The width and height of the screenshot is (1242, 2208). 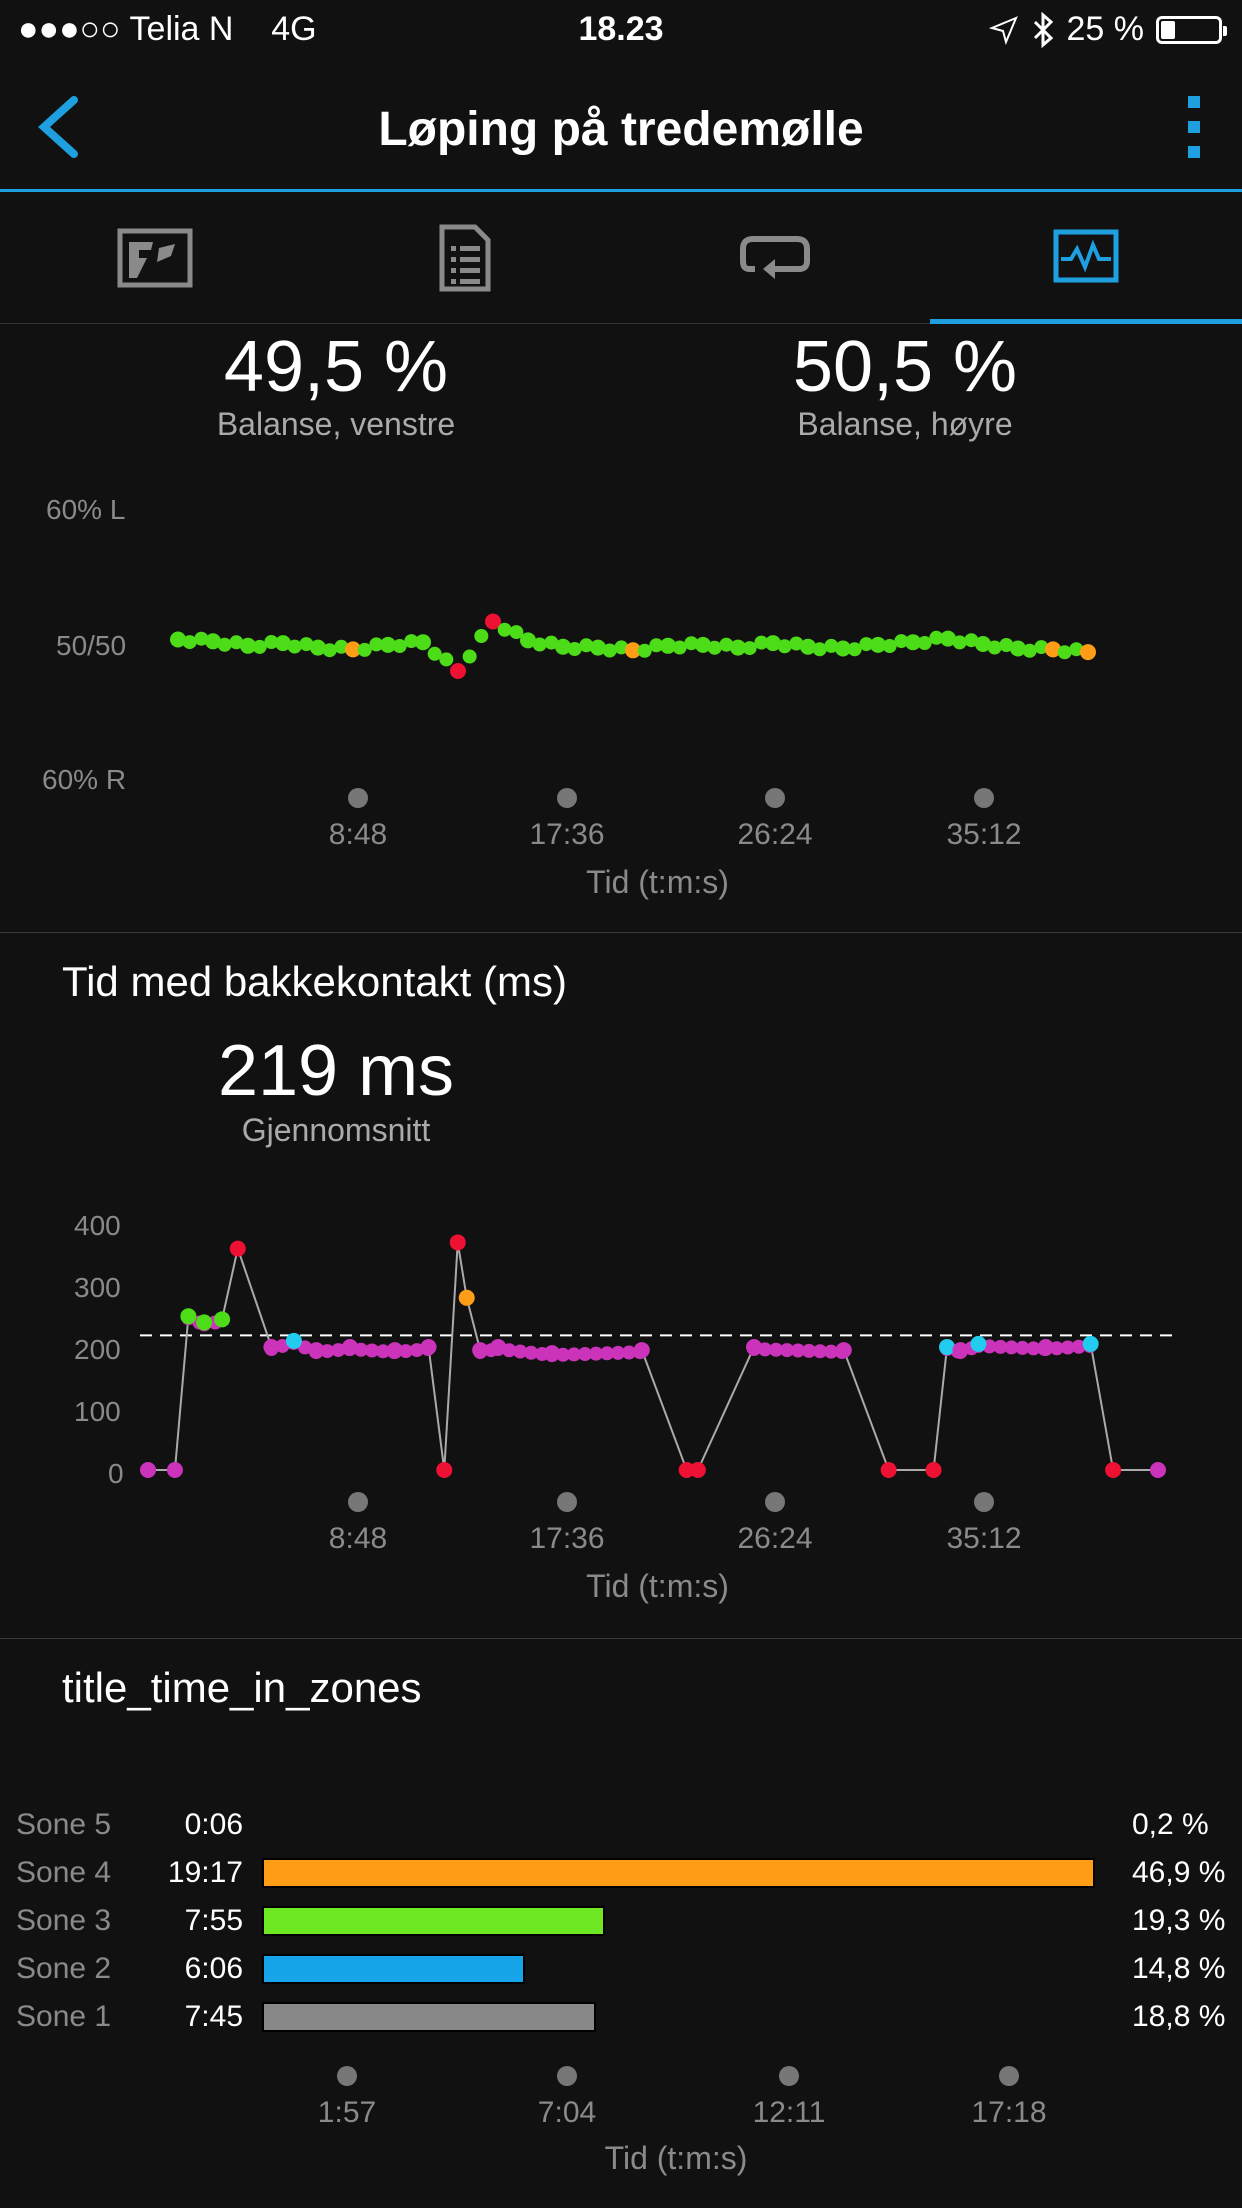 I want to click on tab-details, so click(x=465, y=258).